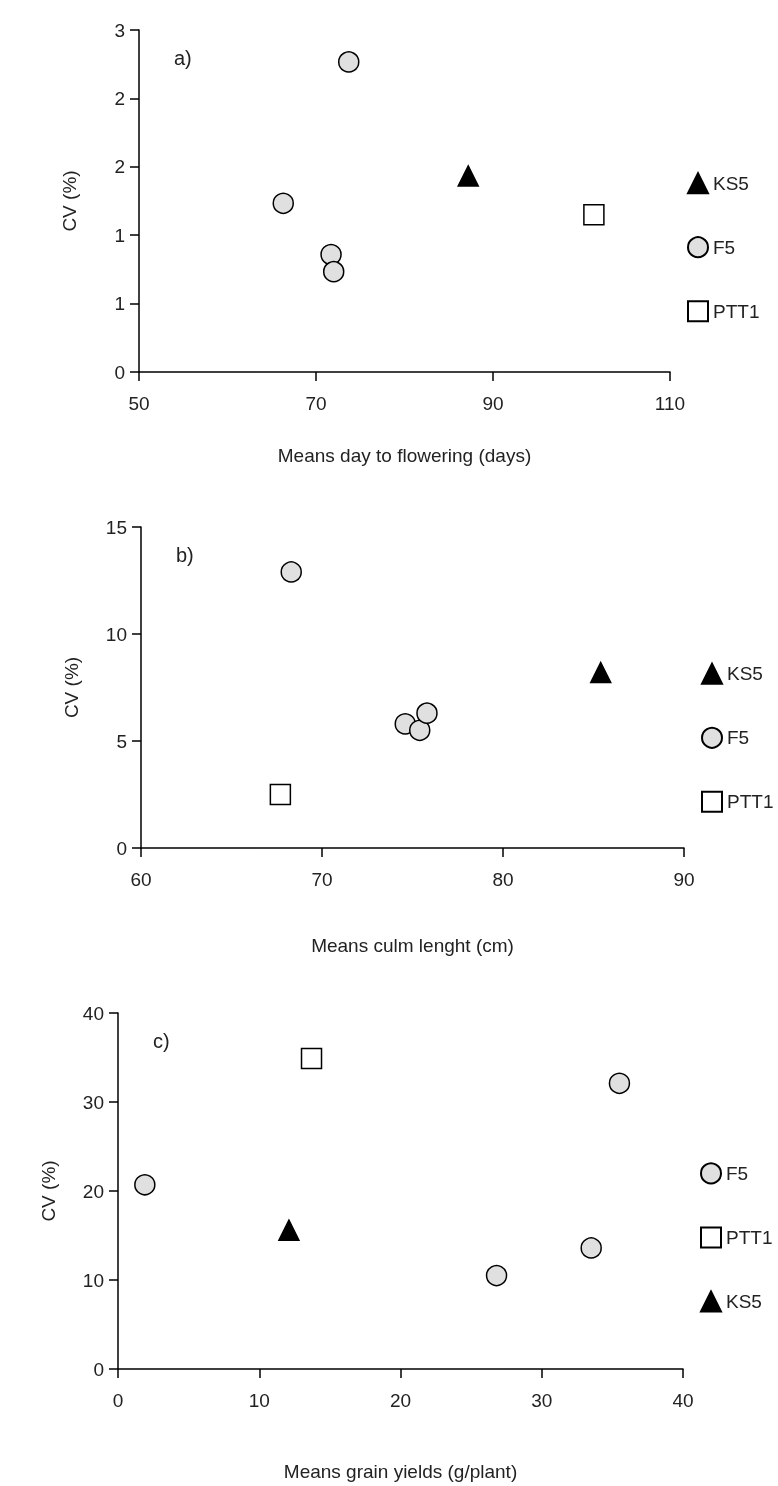 This screenshot has width=778, height=1486. Describe the element at coordinates (683, 1400) in the screenshot. I see `x-tick-label: 40` at that location.